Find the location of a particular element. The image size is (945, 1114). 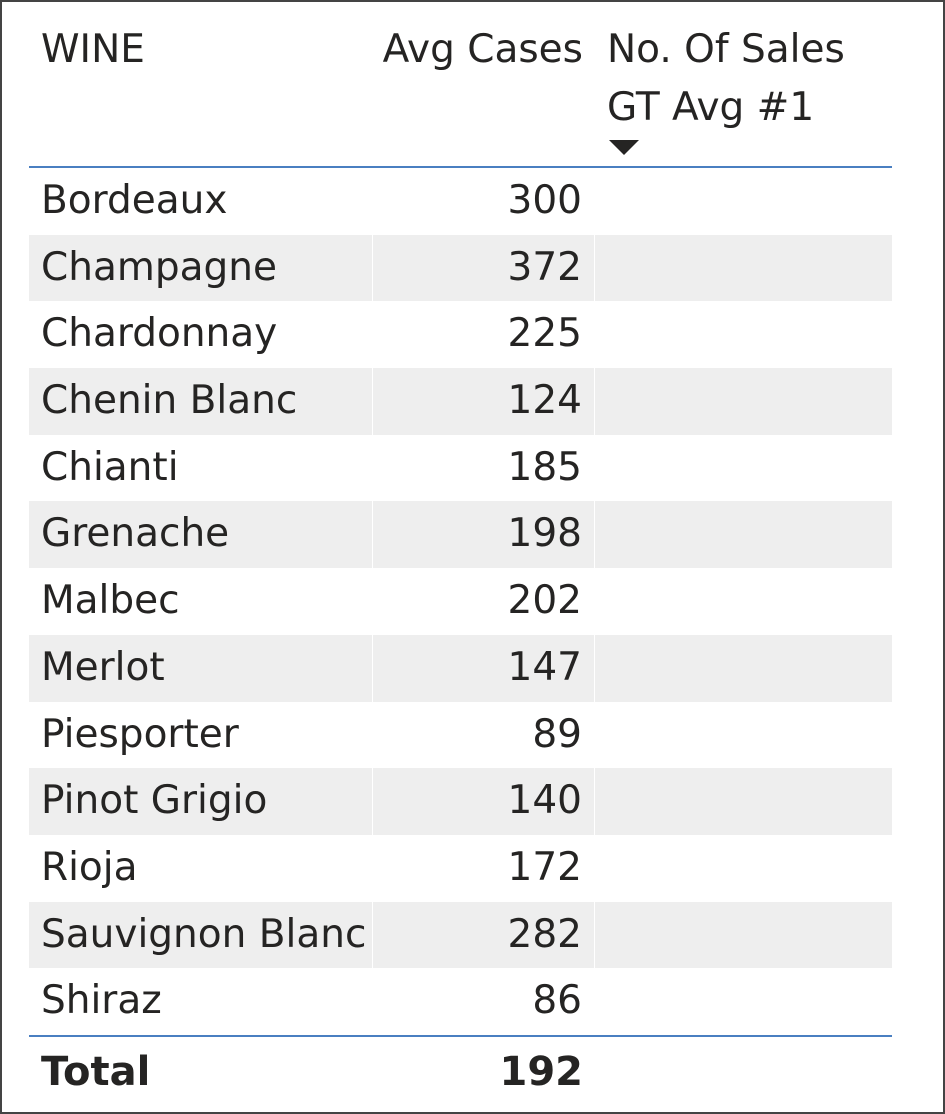

column-header-sales-gt-avg-line1: No. Of Sales is located at coordinates (726, 49).